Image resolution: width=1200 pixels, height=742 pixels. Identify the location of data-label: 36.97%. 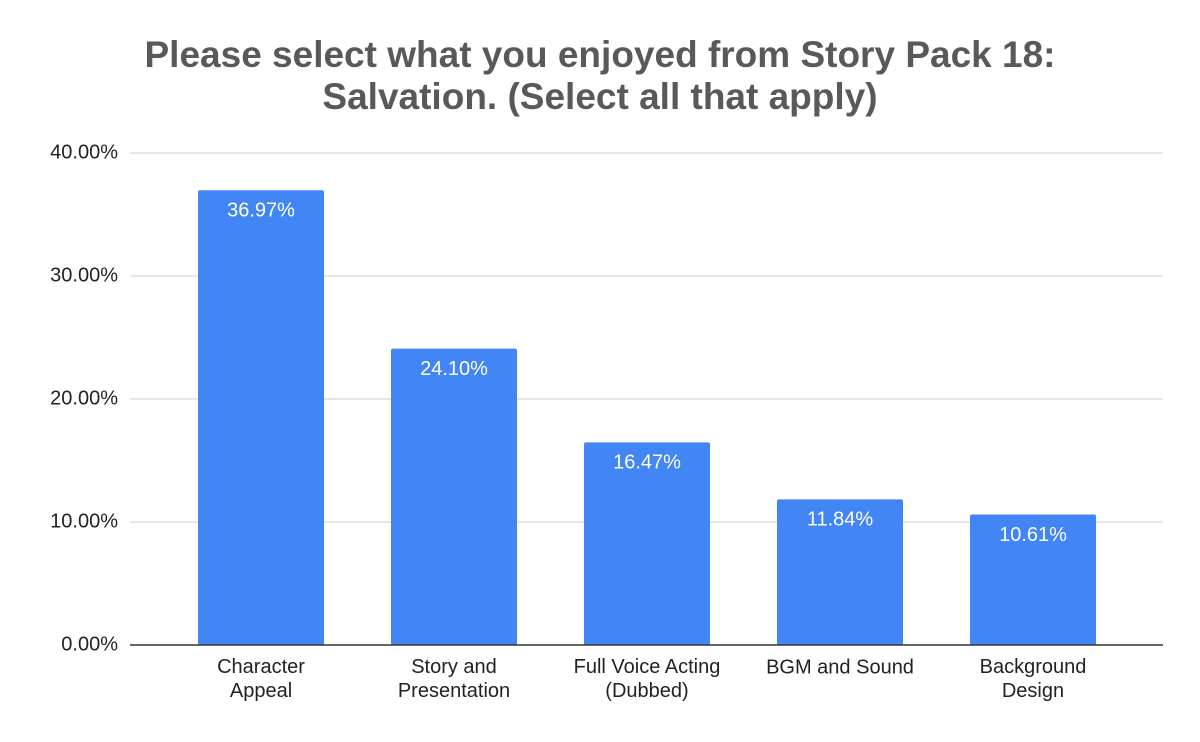
(261, 211).